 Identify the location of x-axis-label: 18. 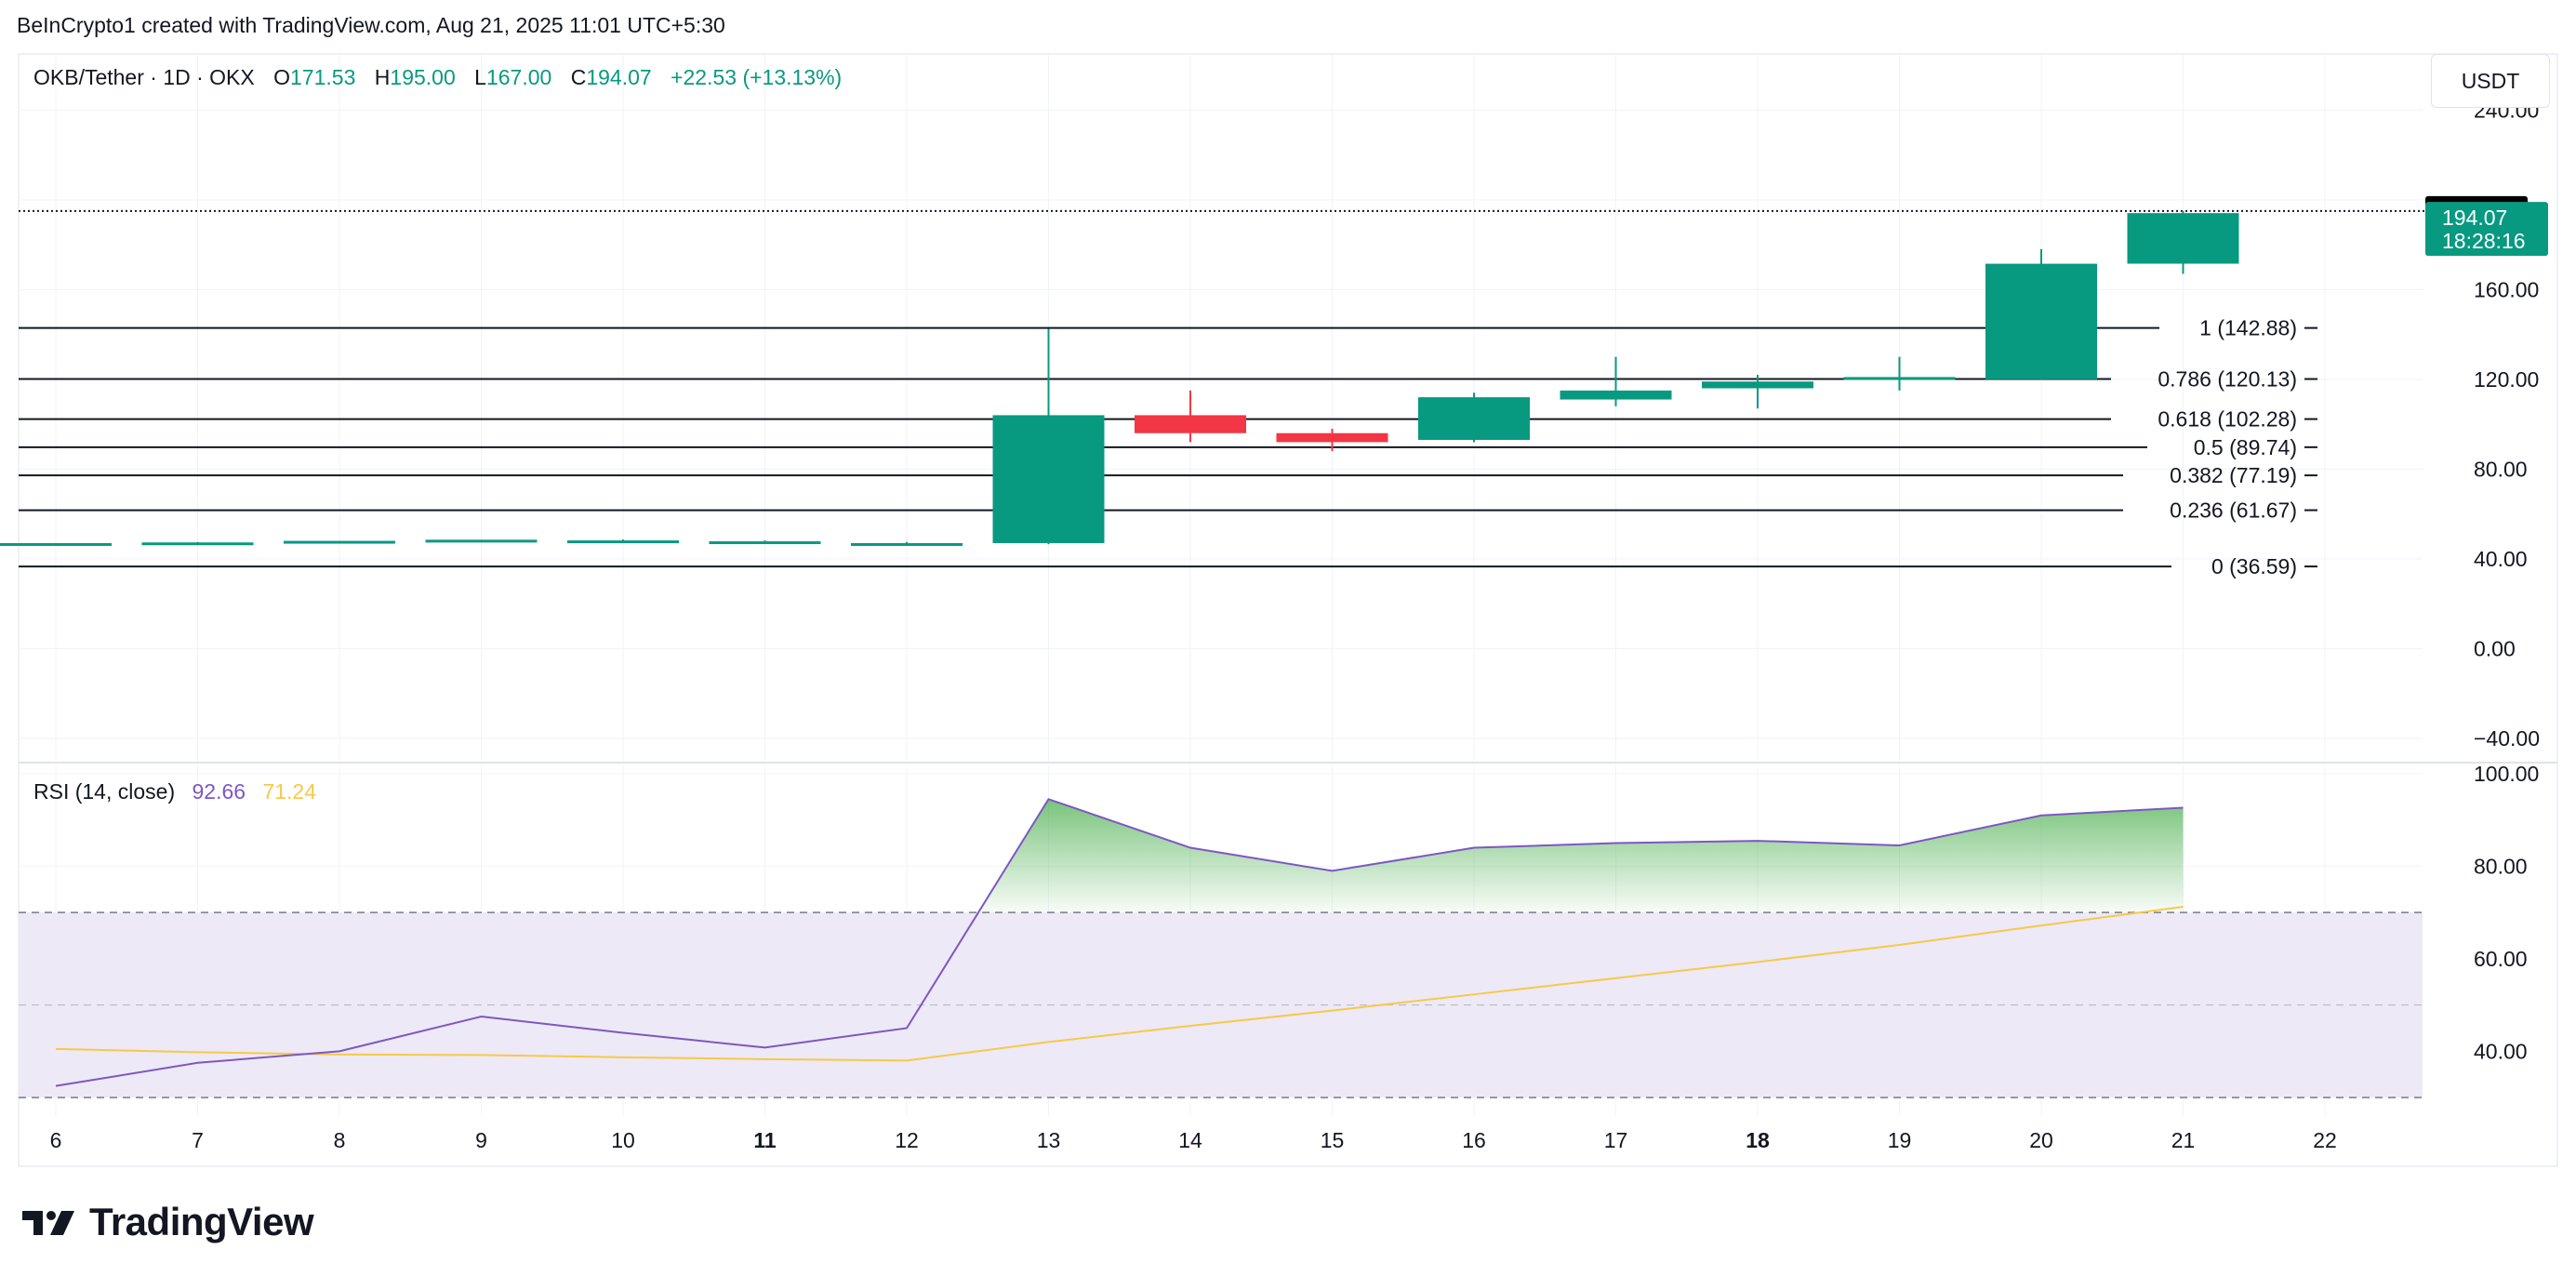
(1758, 1140).